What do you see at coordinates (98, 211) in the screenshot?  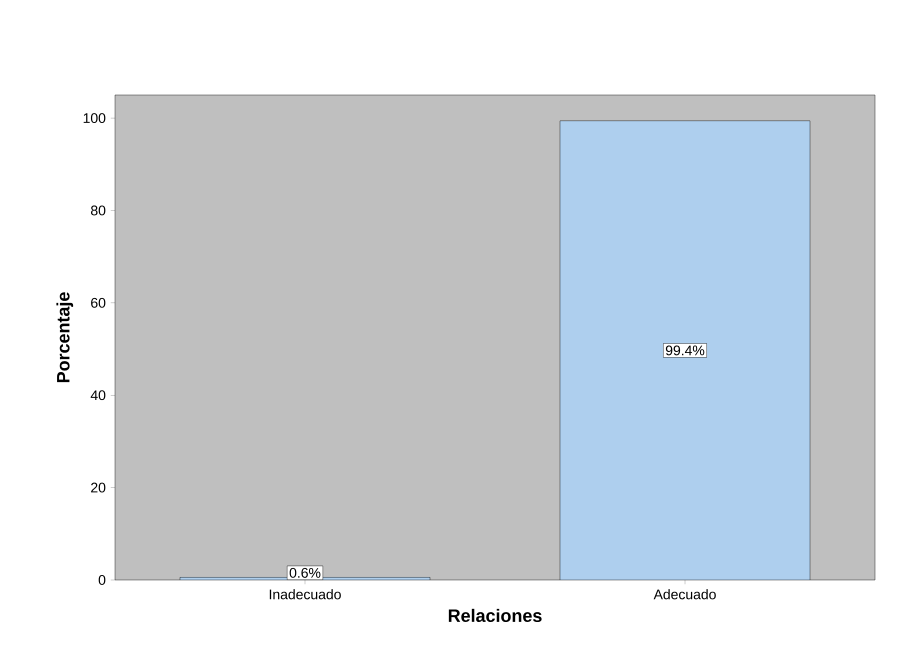 I see `y-tick-label: 80` at bounding box center [98, 211].